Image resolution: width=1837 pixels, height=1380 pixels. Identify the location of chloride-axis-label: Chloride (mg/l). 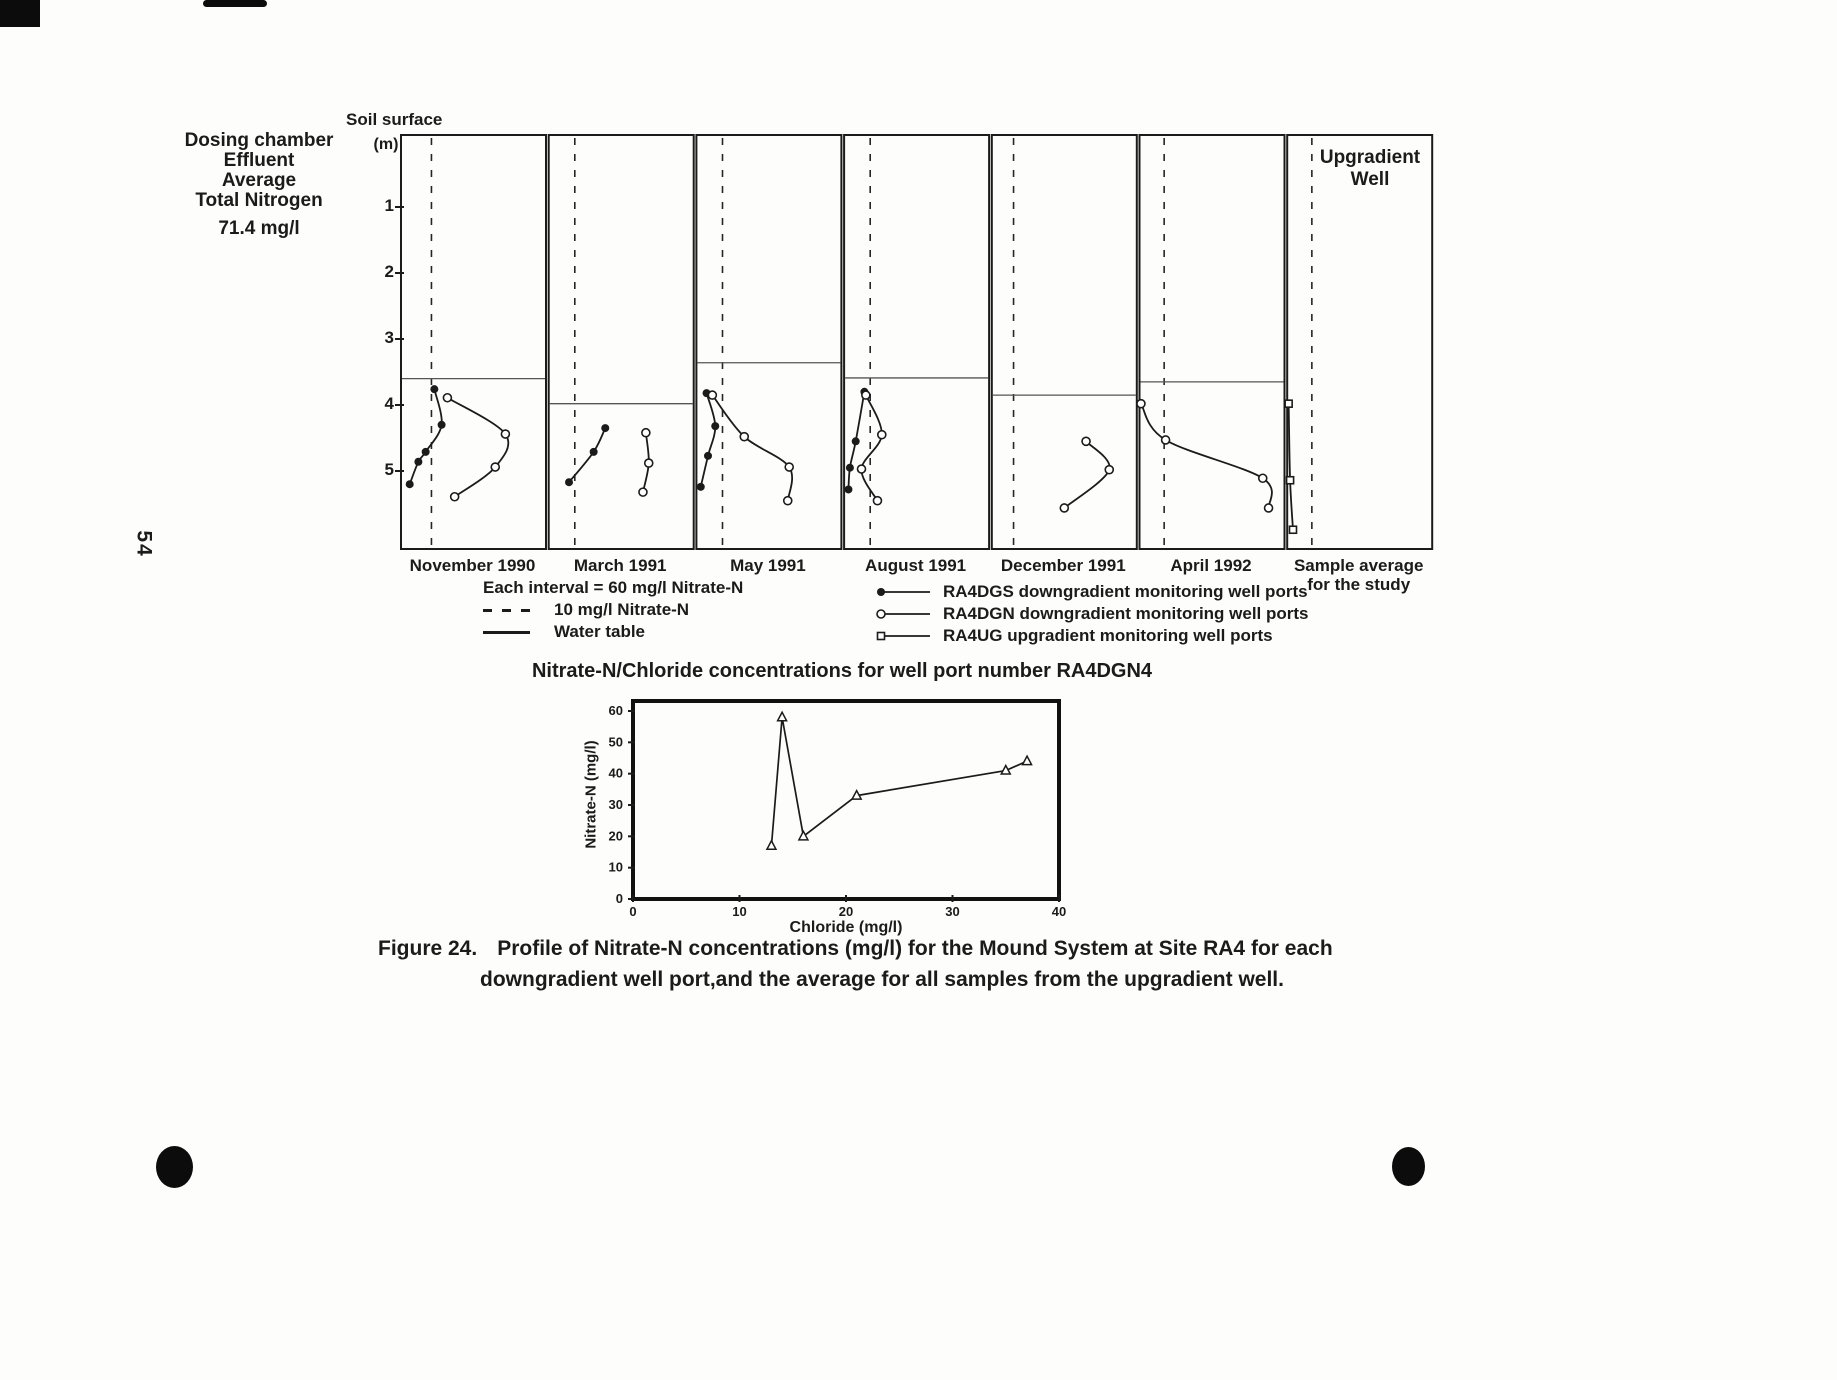
(846, 927).